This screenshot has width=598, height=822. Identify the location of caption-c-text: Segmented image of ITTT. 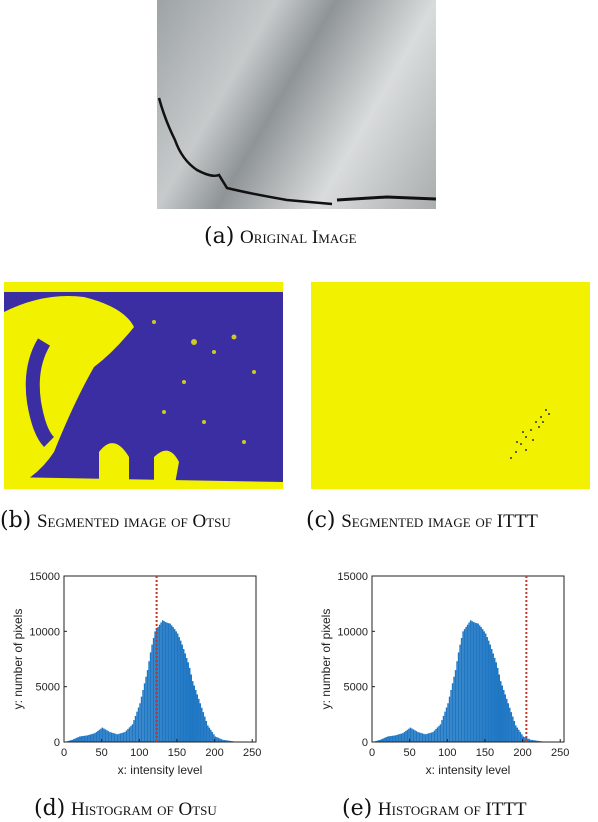
(439, 521).